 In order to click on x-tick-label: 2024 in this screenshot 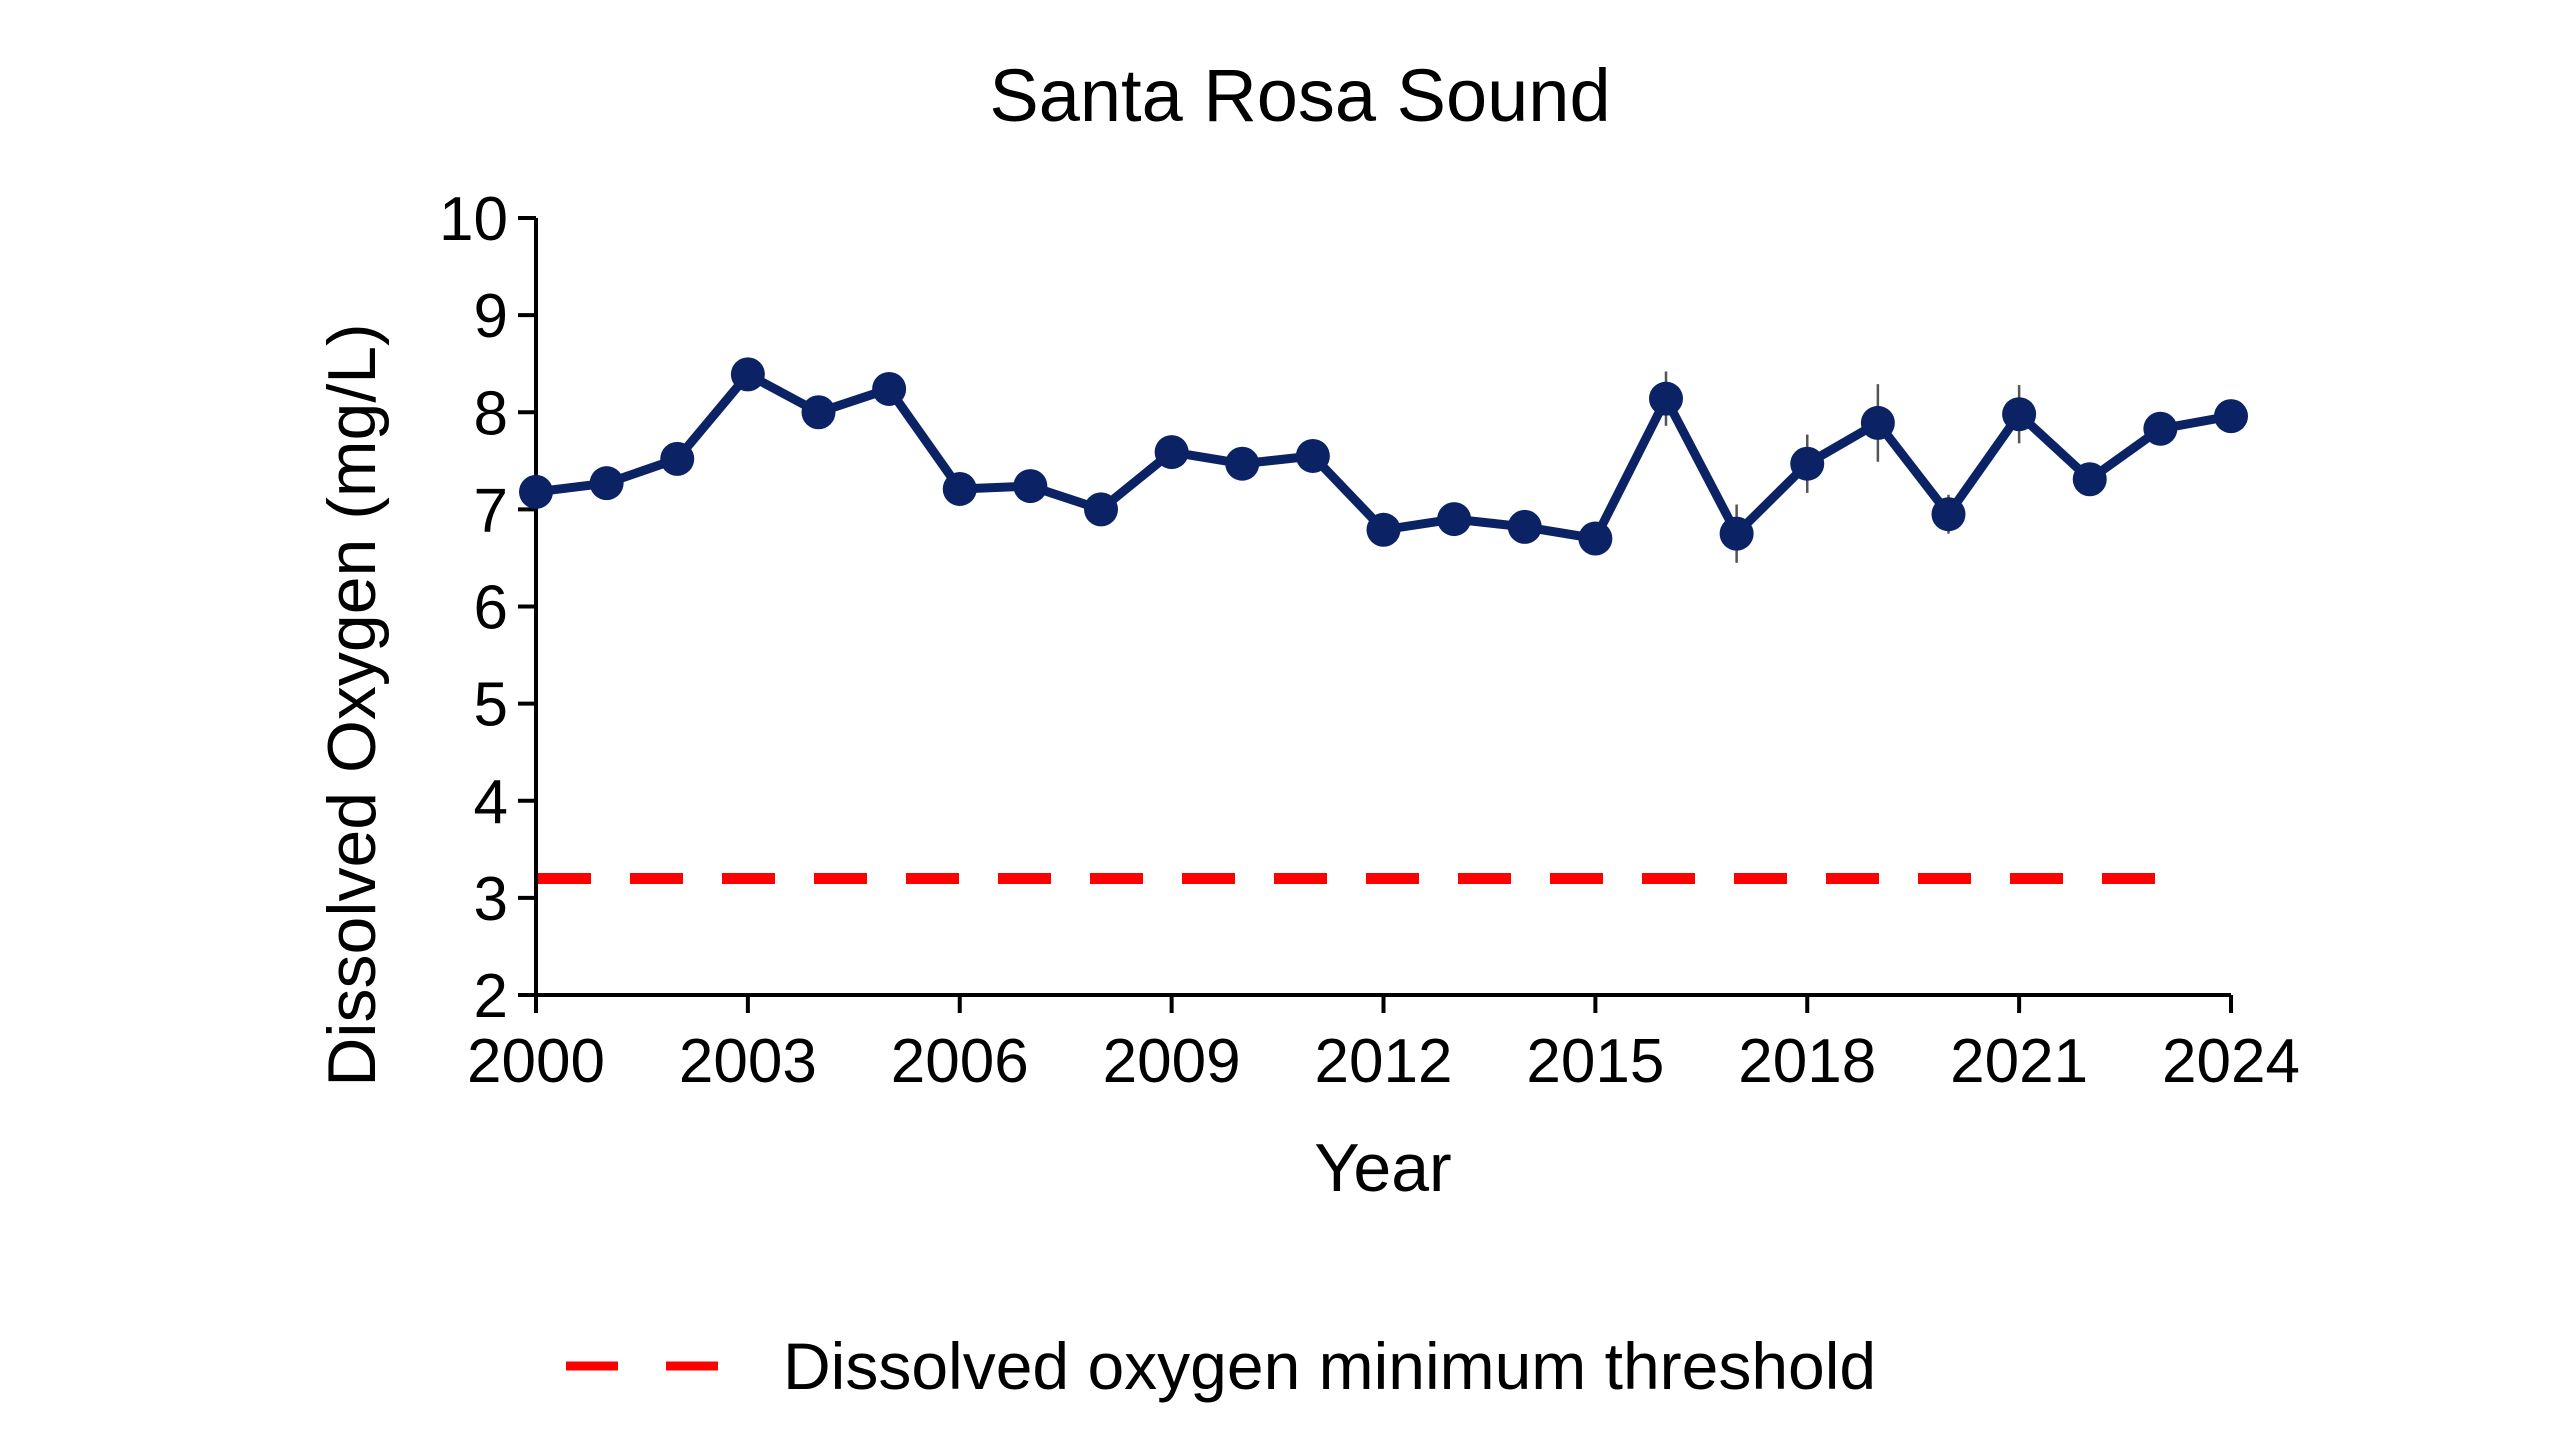, I will do `click(2231, 1061)`.